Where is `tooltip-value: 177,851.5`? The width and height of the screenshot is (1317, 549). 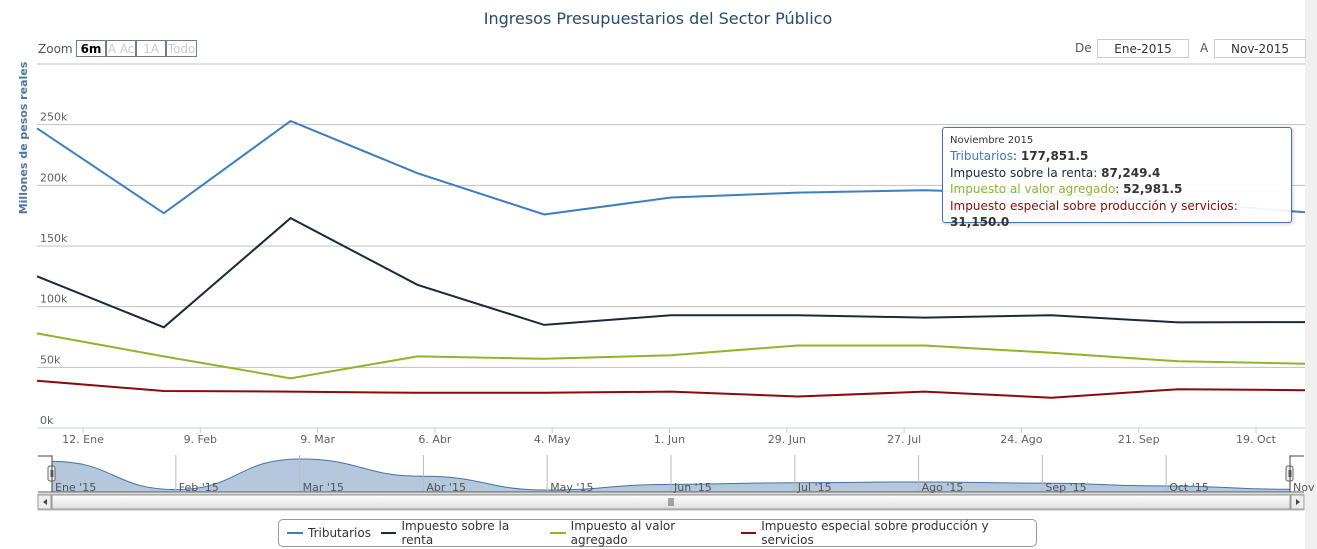
tooltip-value: 177,851.5 is located at coordinates (1054, 156).